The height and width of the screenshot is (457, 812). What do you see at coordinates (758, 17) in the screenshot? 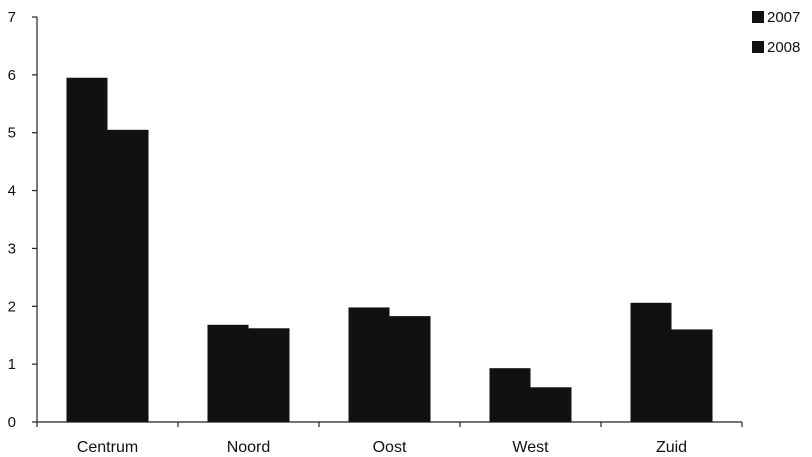
I see `legend-swatch-2007` at bounding box center [758, 17].